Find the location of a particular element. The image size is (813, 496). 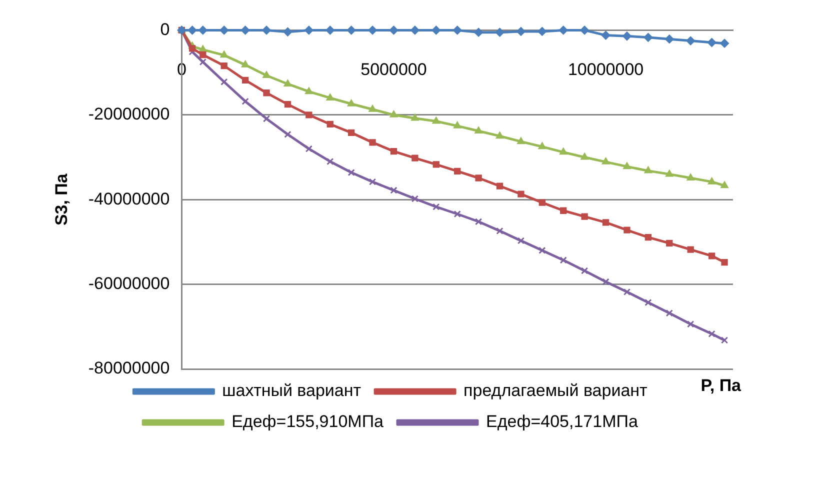

x-axis-title: P, Па is located at coordinates (720, 386).